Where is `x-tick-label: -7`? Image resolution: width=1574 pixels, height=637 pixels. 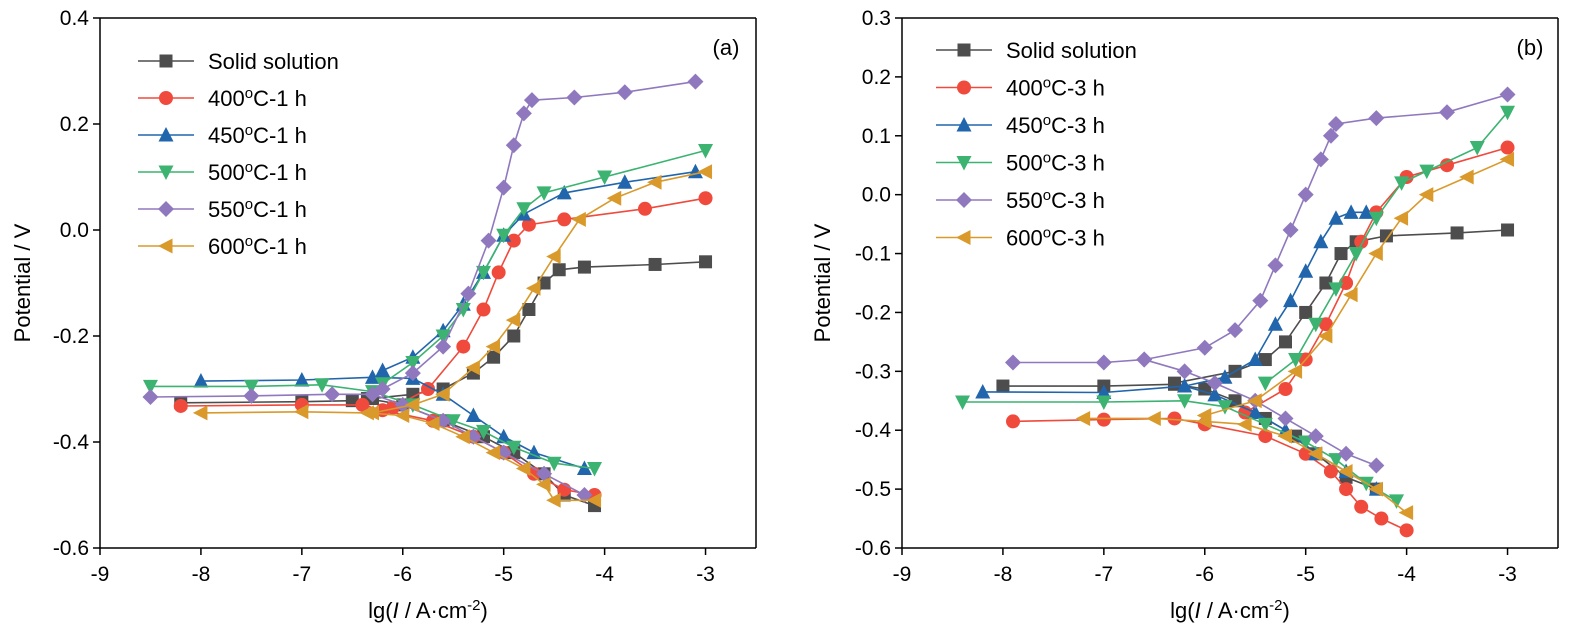 x-tick-label: -7 is located at coordinates (302, 574).